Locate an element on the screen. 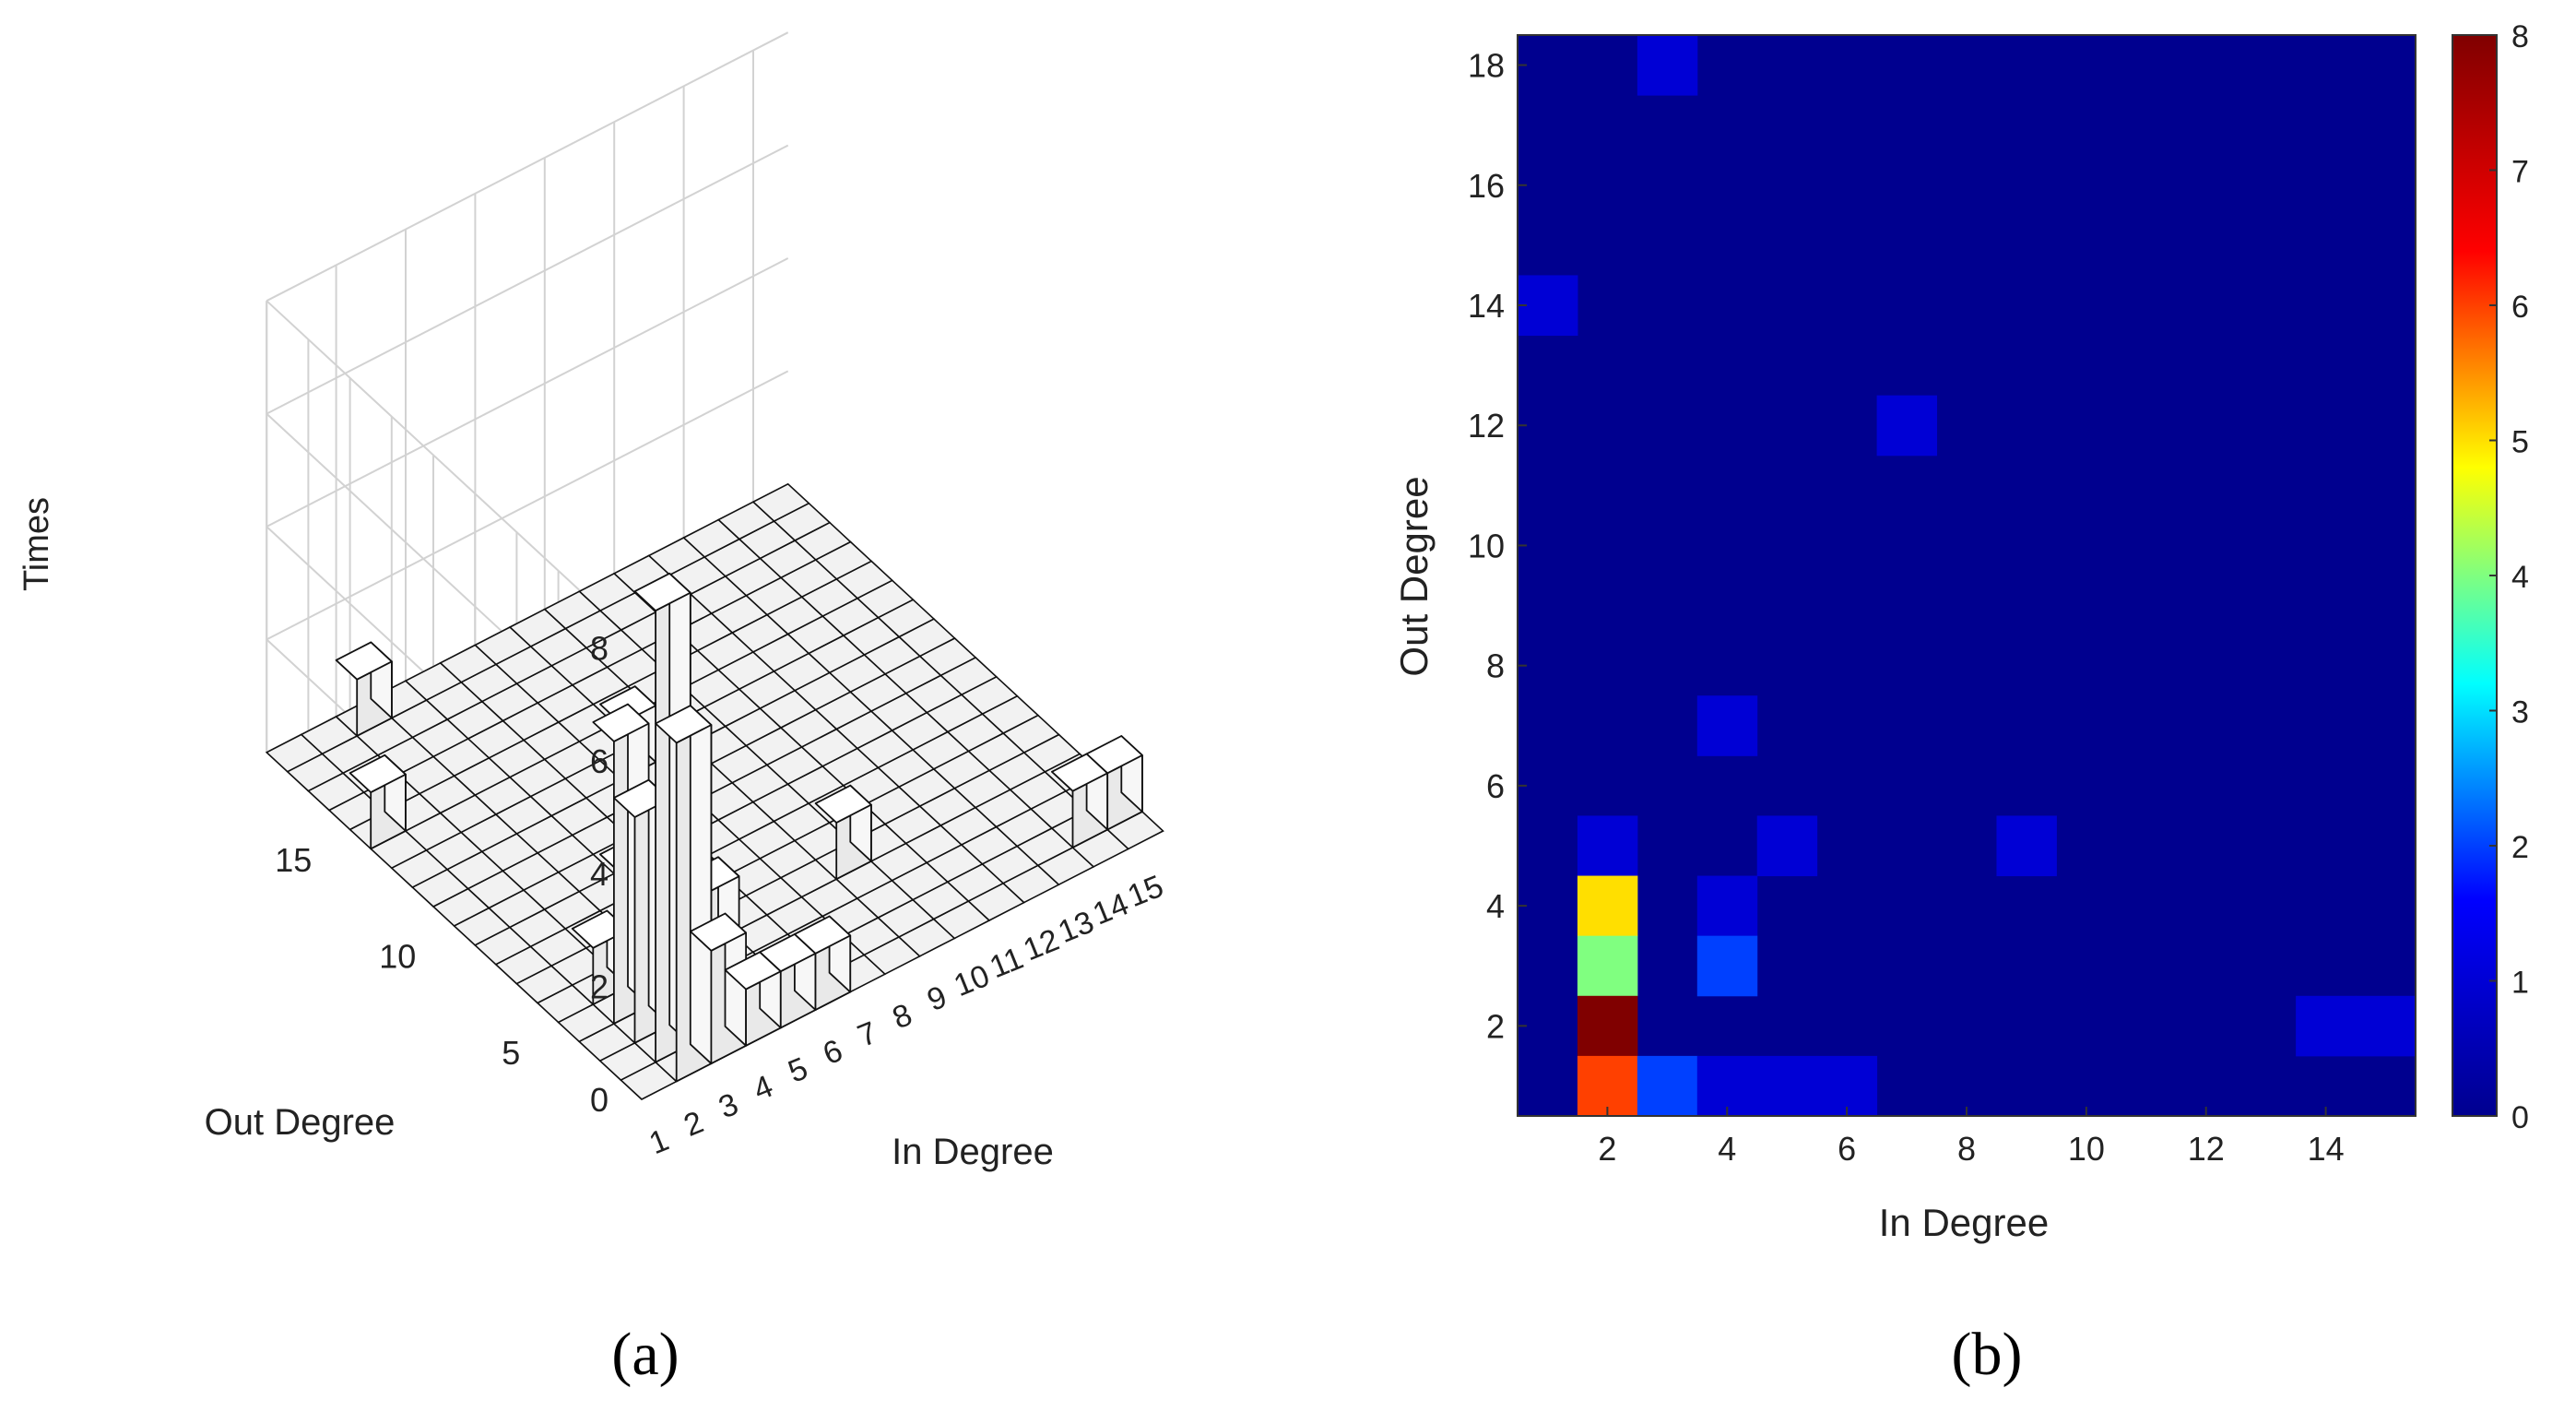 This screenshot has width=2576, height=1412. bar-in3-out18 is located at coordinates (364, 689).